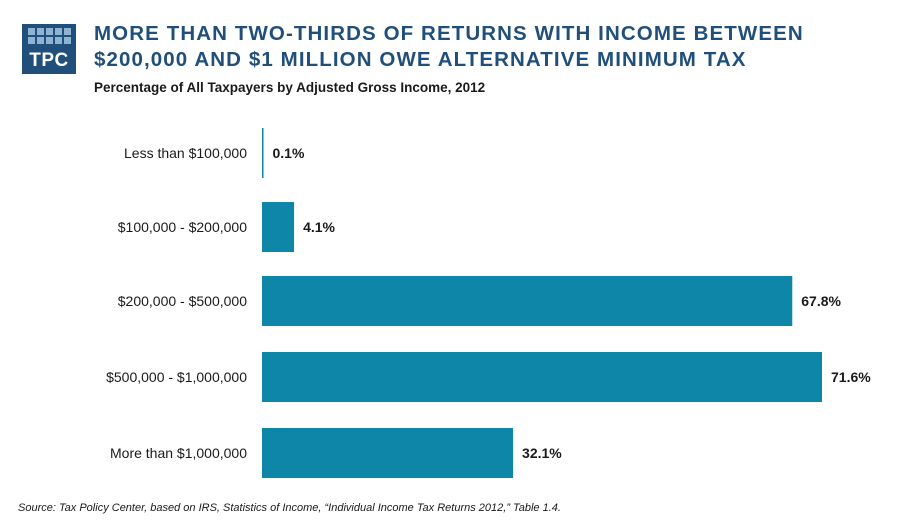  I want to click on category-label: More than $1,000,000, so click(178, 453).